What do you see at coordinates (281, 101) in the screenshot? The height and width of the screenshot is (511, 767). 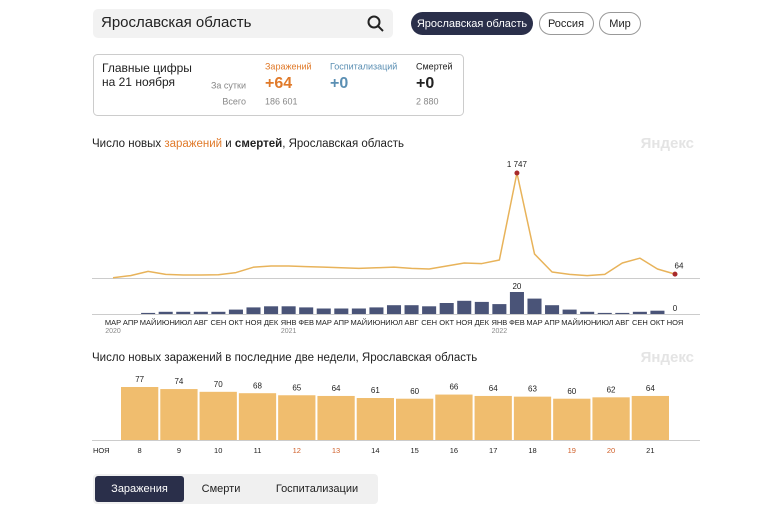 I see `total-value: 186 601` at bounding box center [281, 101].